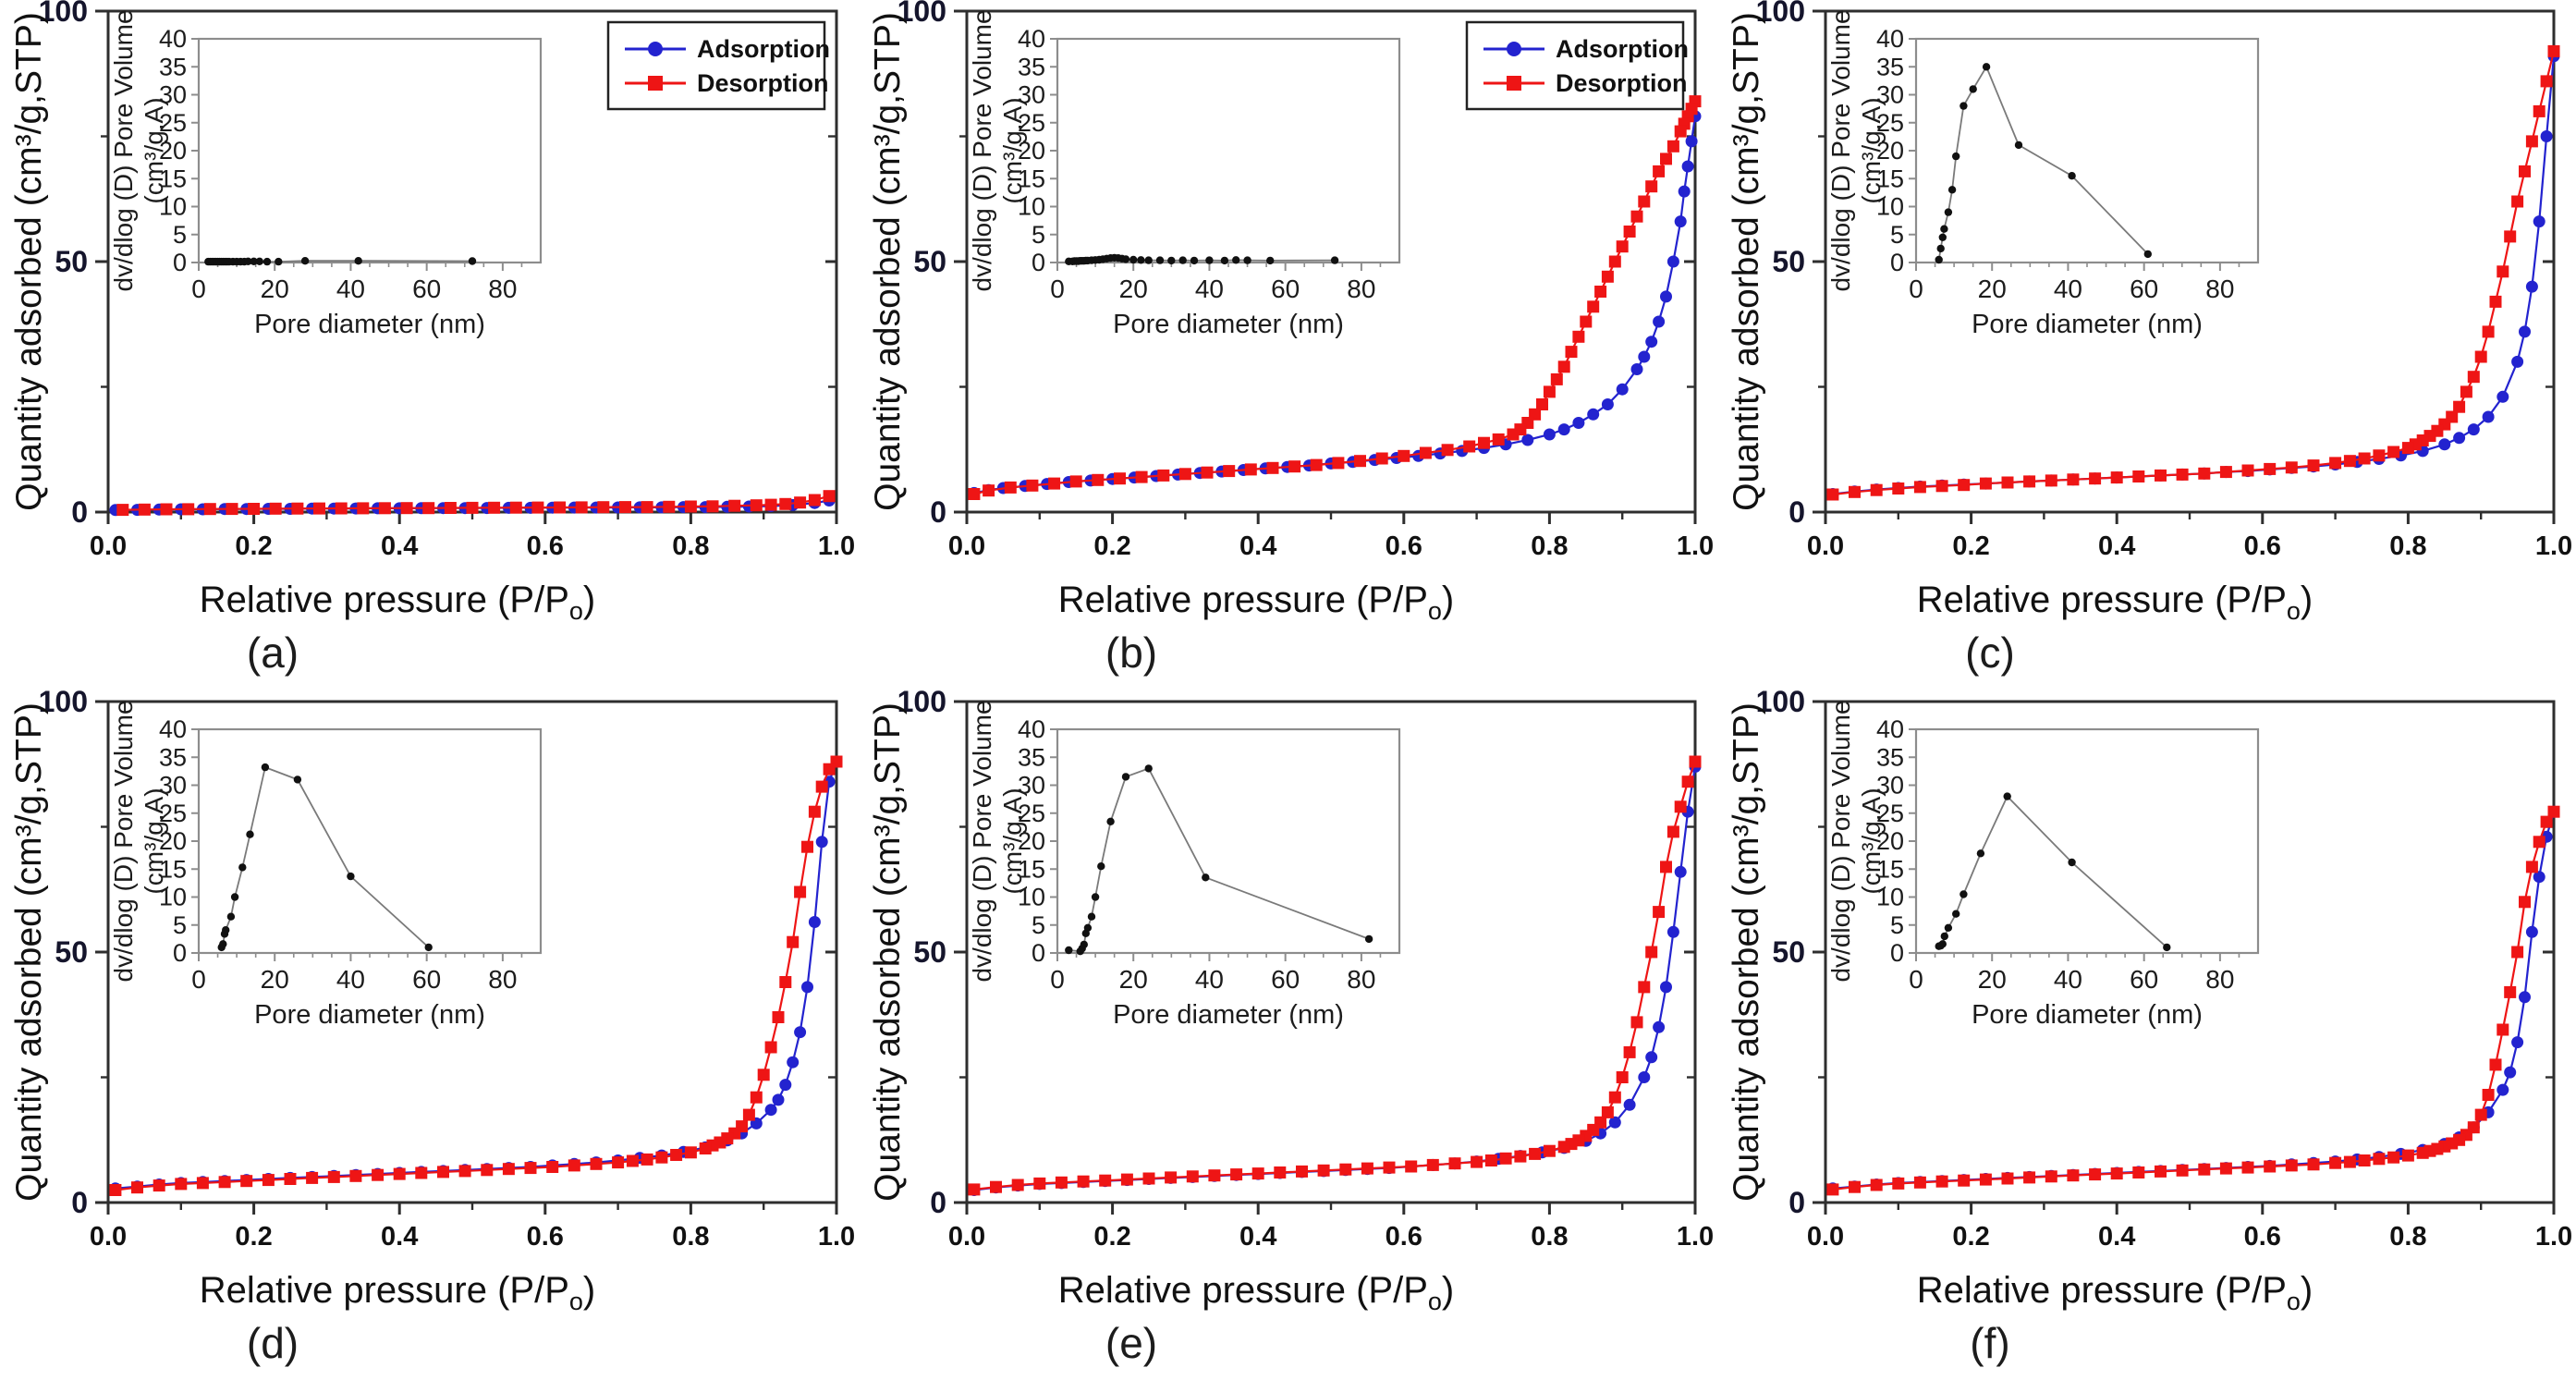 The image size is (2576, 1380). I want to click on y-axis-title: Quantity adsorbed (cm³/g,STP), so click(1746, 261).